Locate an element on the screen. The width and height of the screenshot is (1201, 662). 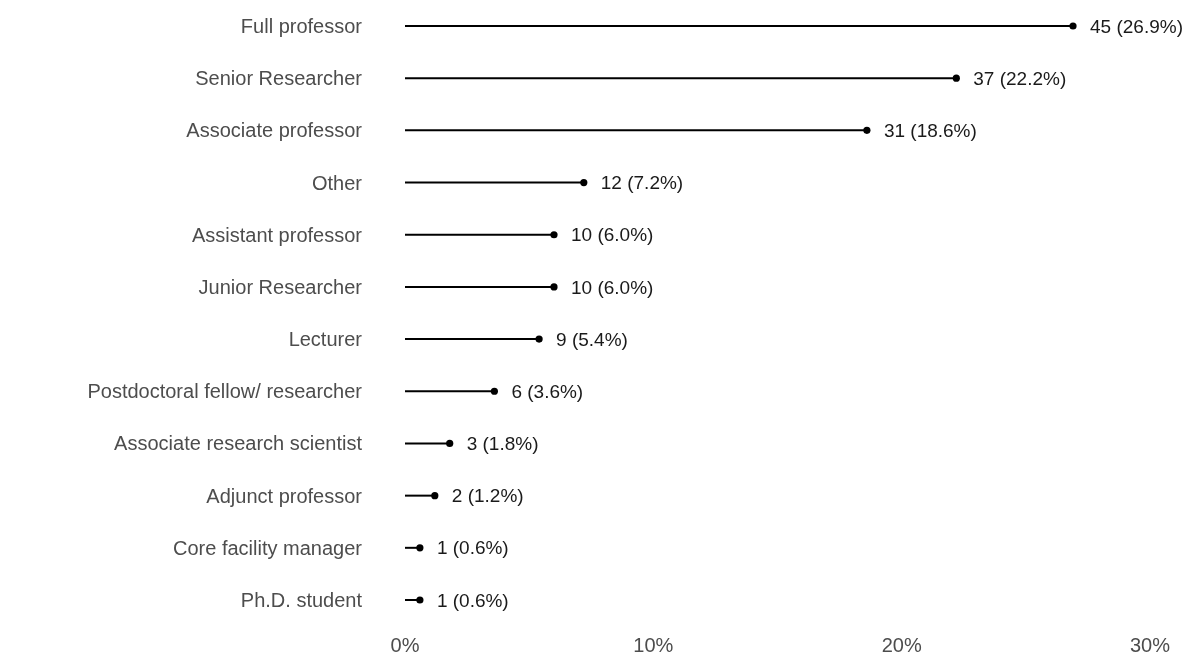
y-tick-label: Assistant professor is located at coordinates (277, 234).